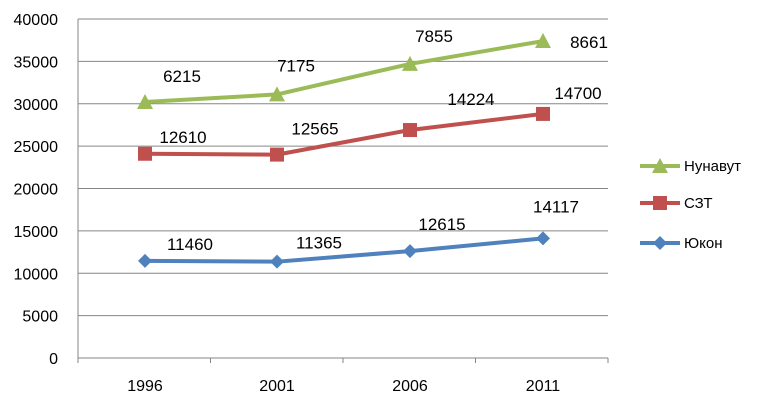  What do you see at coordinates (190, 244) in the screenshot?
I see `data-label: 11460` at bounding box center [190, 244].